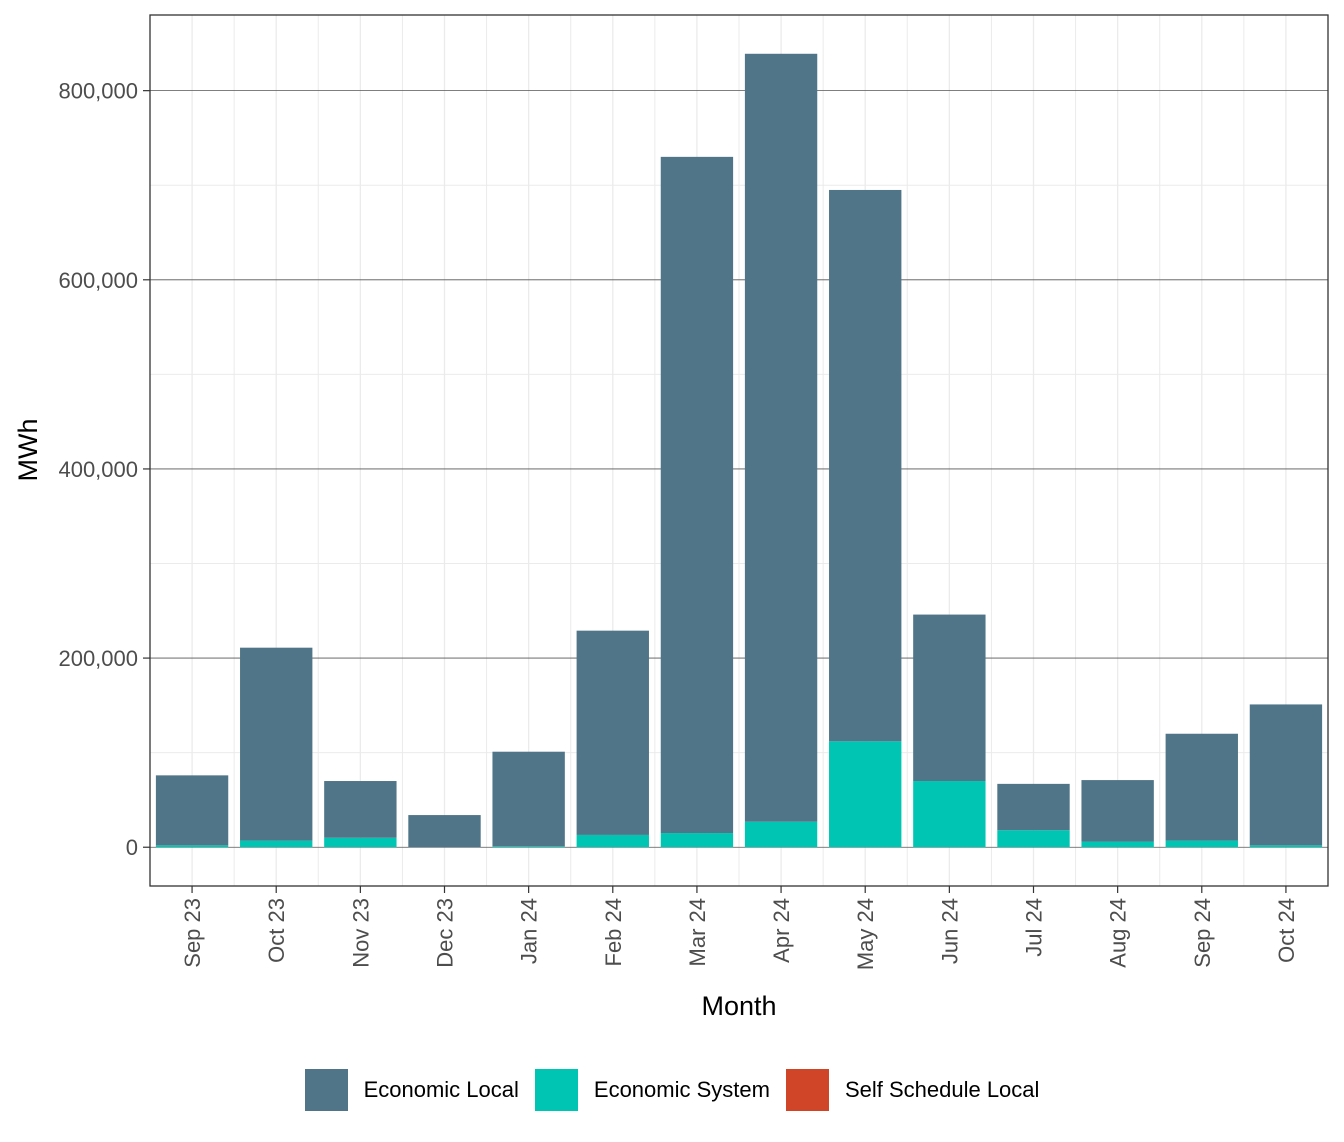 The width and height of the screenshot is (1344, 1142). What do you see at coordinates (781, 930) in the screenshot?
I see `x-tick-label: Apr 24` at bounding box center [781, 930].